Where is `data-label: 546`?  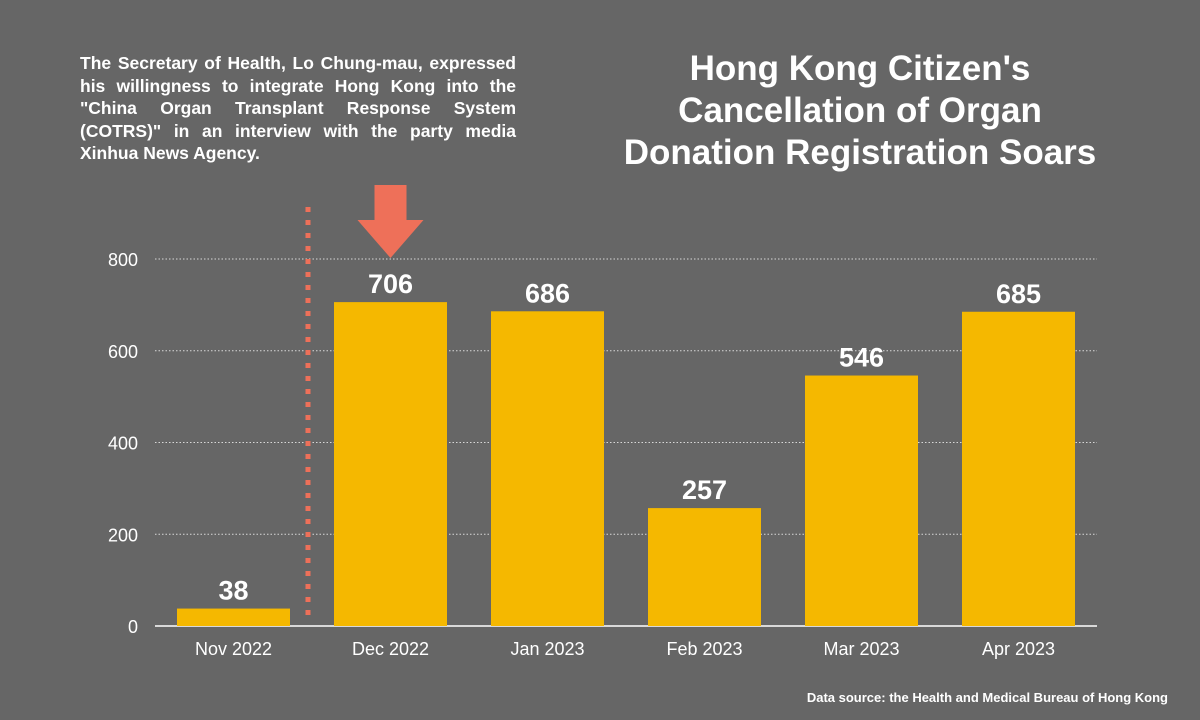 data-label: 546 is located at coordinates (861, 358).